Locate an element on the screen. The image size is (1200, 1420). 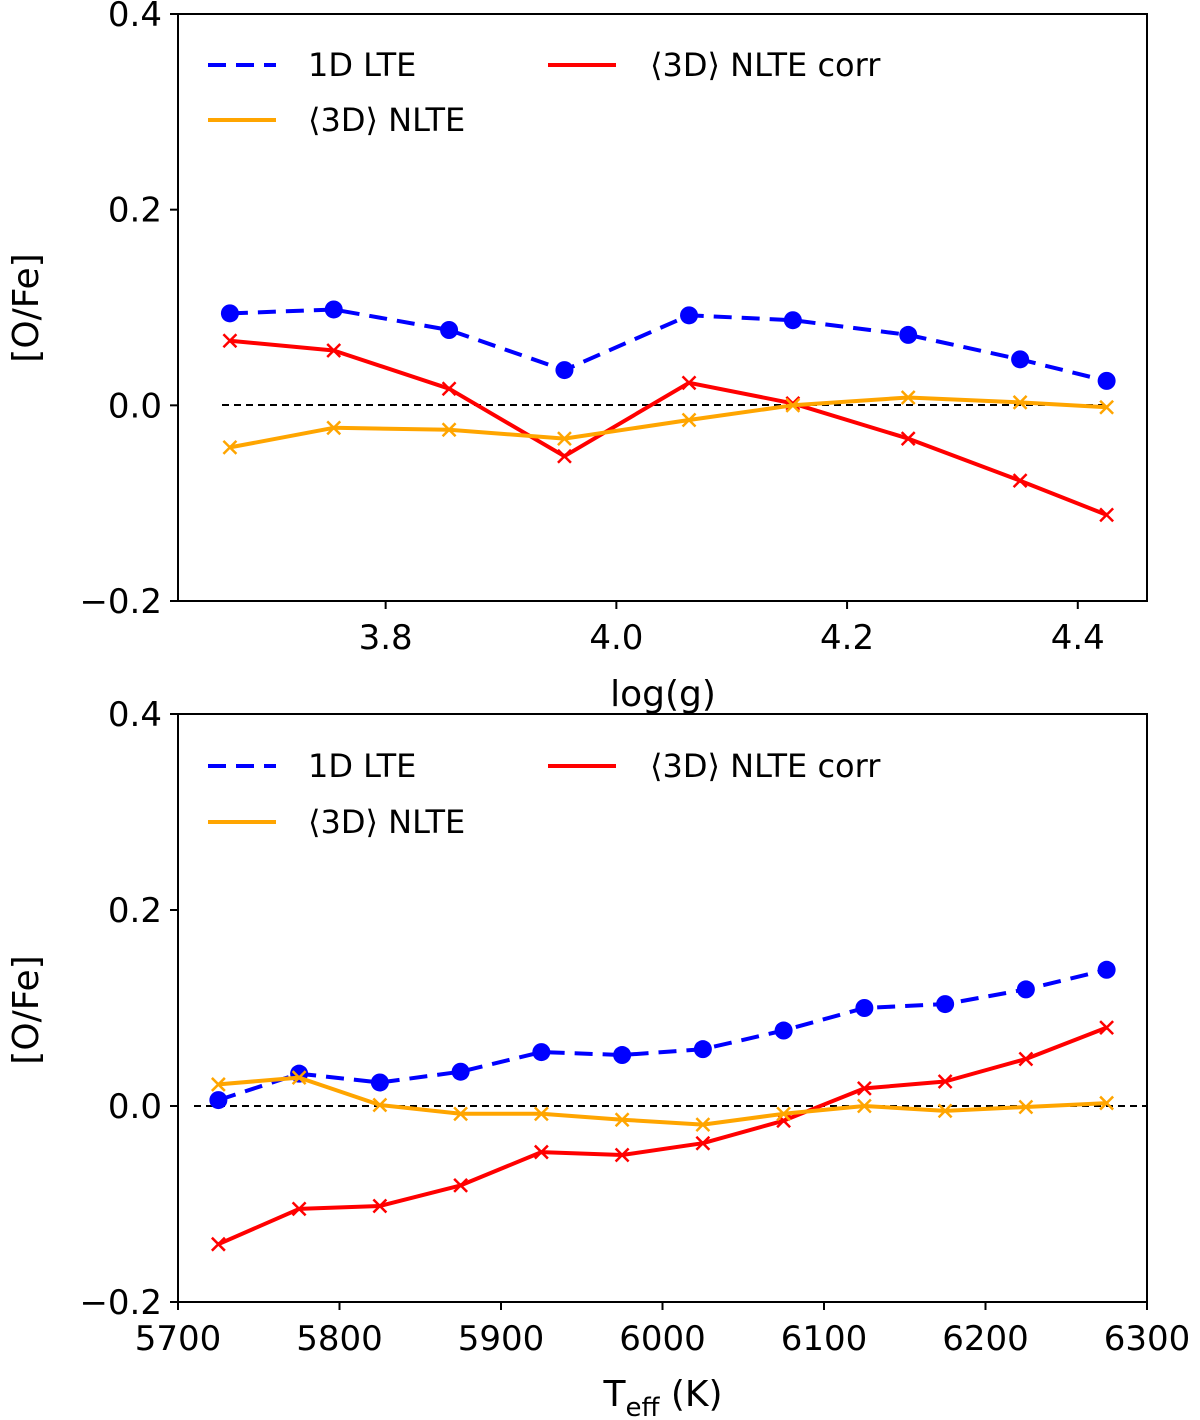
series-group is located at coordinates (668, 411).